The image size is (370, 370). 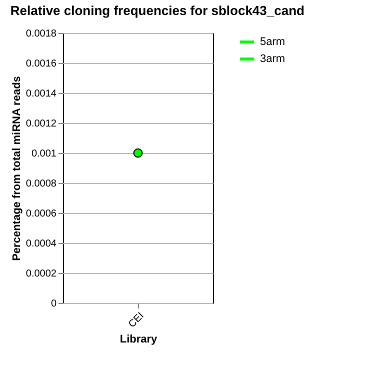 I want to click on legend-label: 5arm, so click(x=273, y=42).